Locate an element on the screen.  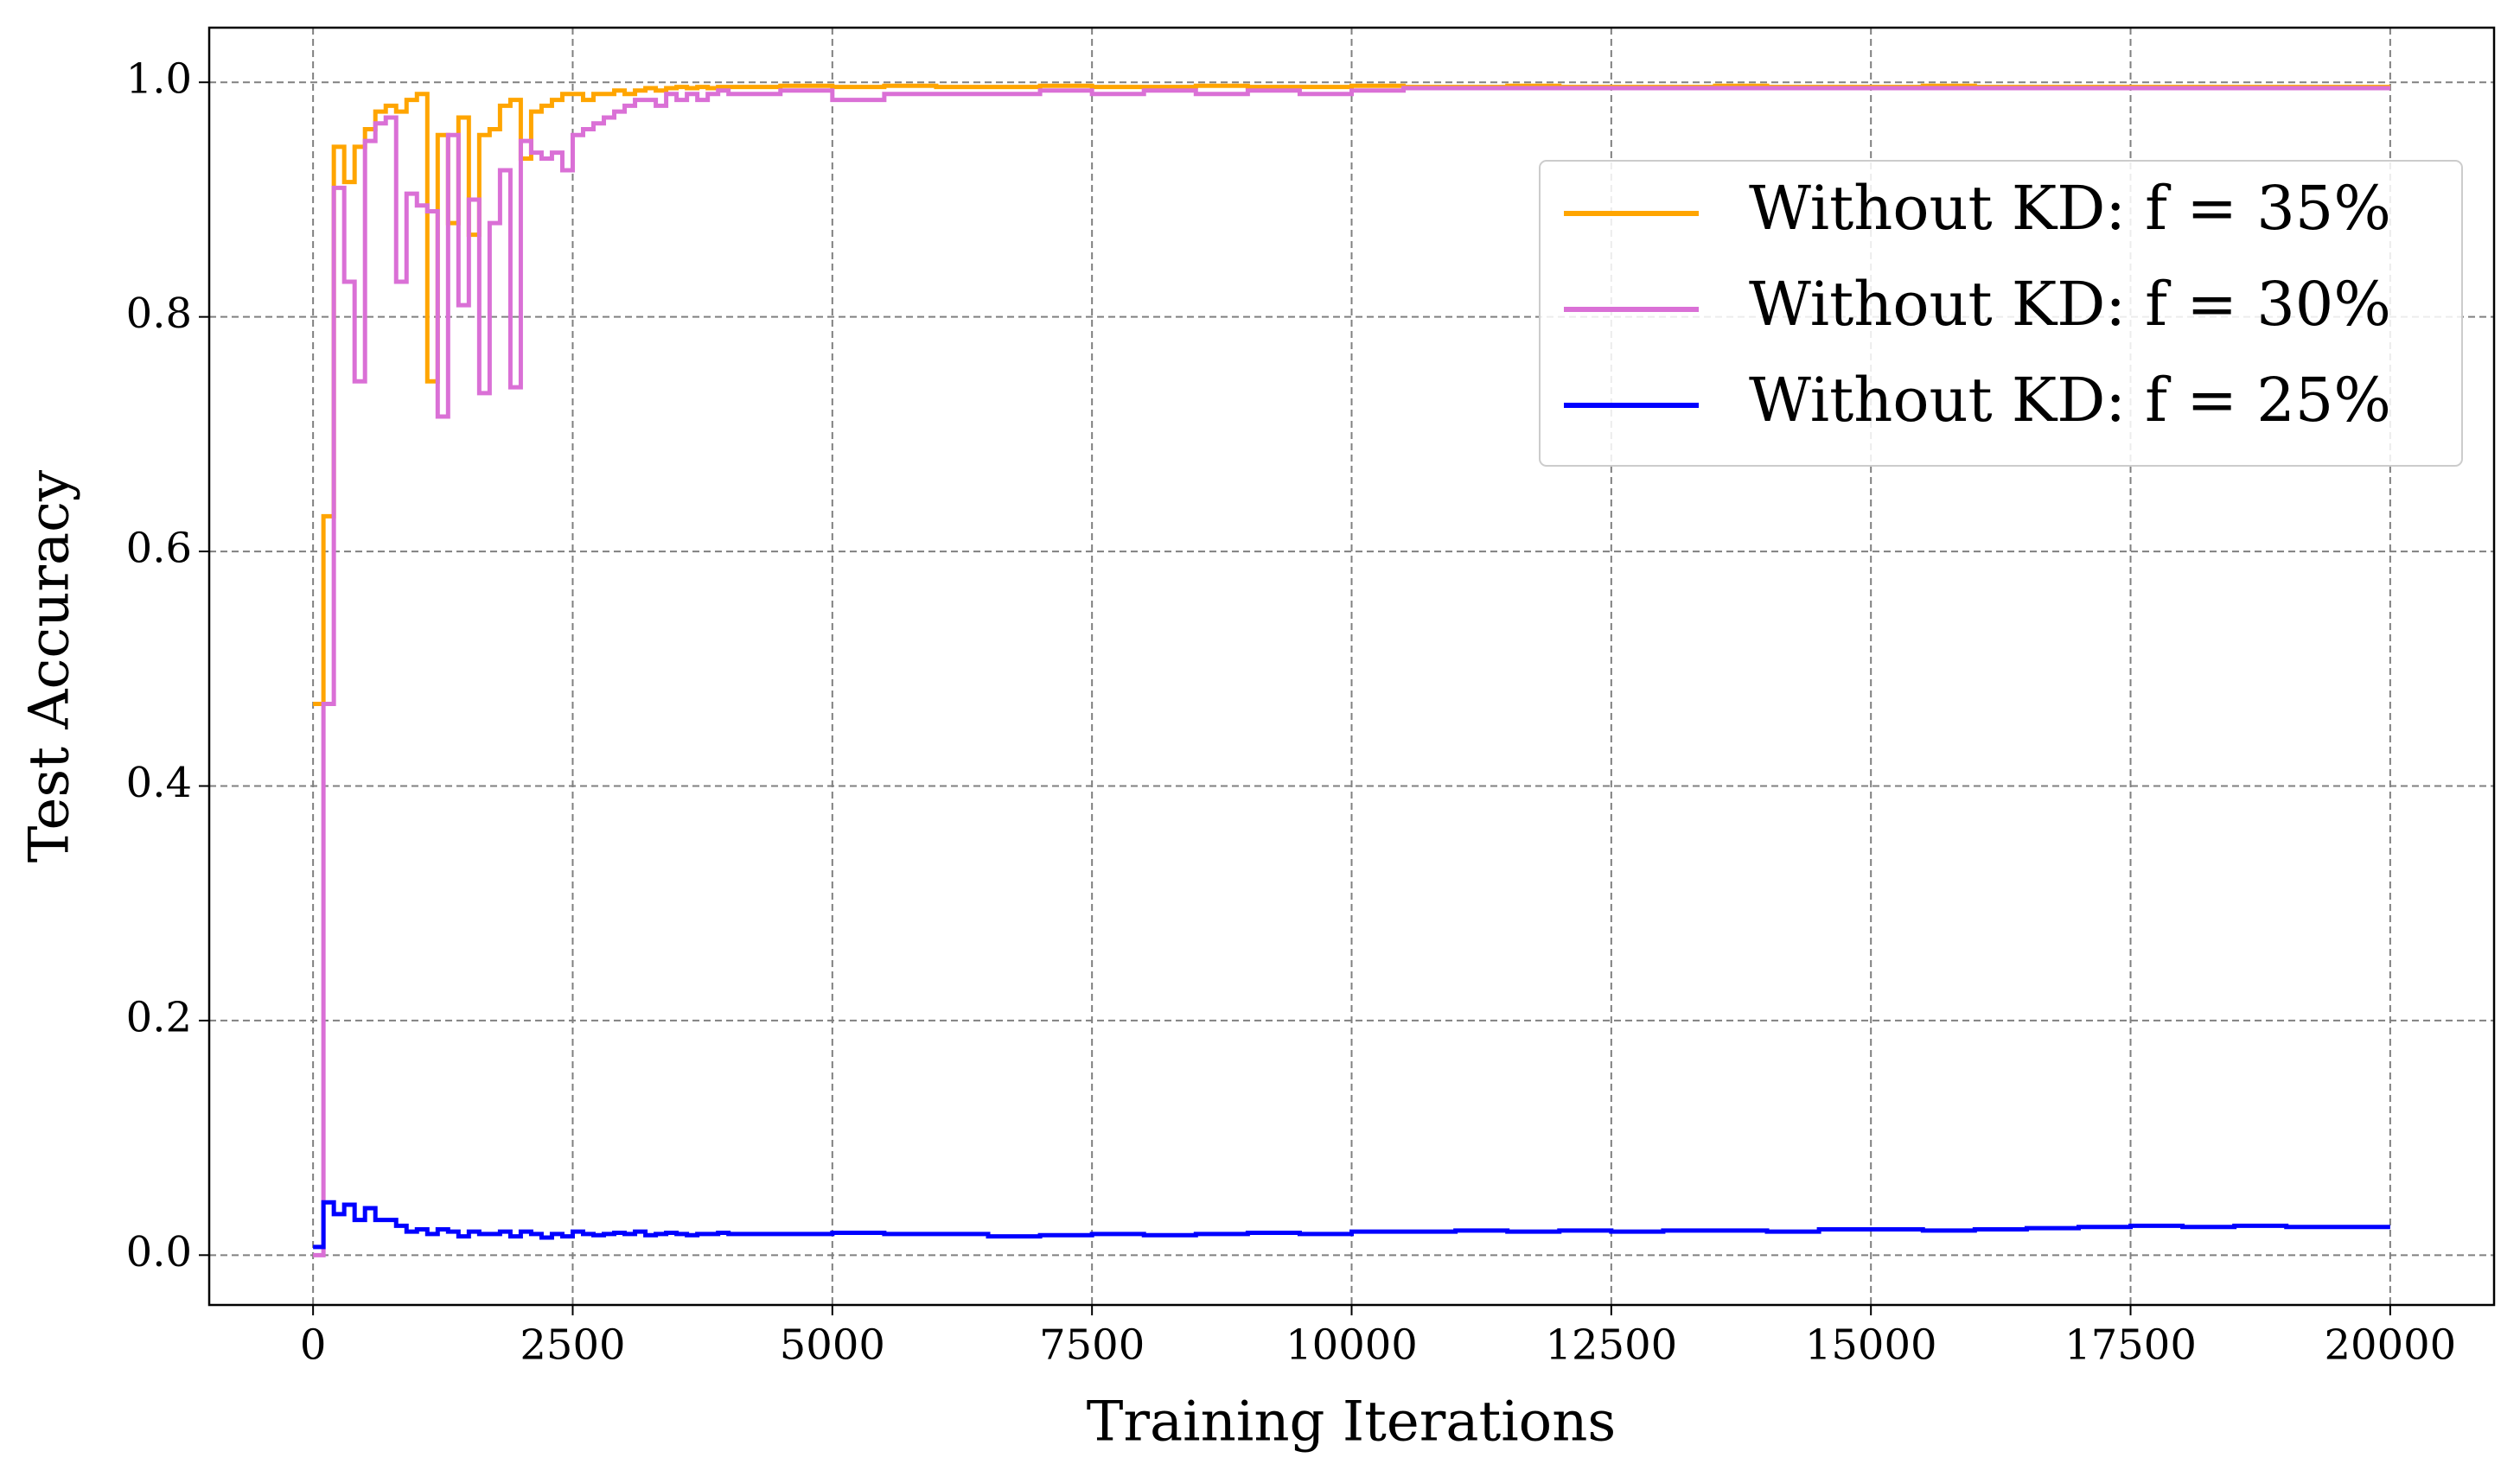
x-tick-label: 12500 is located at coordinates (1611, 1345).